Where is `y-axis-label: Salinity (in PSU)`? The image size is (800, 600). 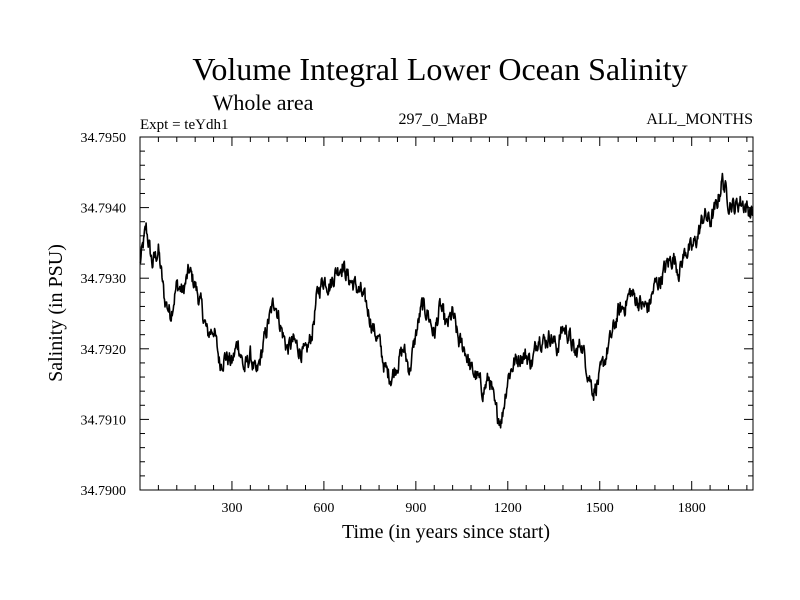 y-axis-label: Salinity (in PSU) is located at coordinates (56, 313).